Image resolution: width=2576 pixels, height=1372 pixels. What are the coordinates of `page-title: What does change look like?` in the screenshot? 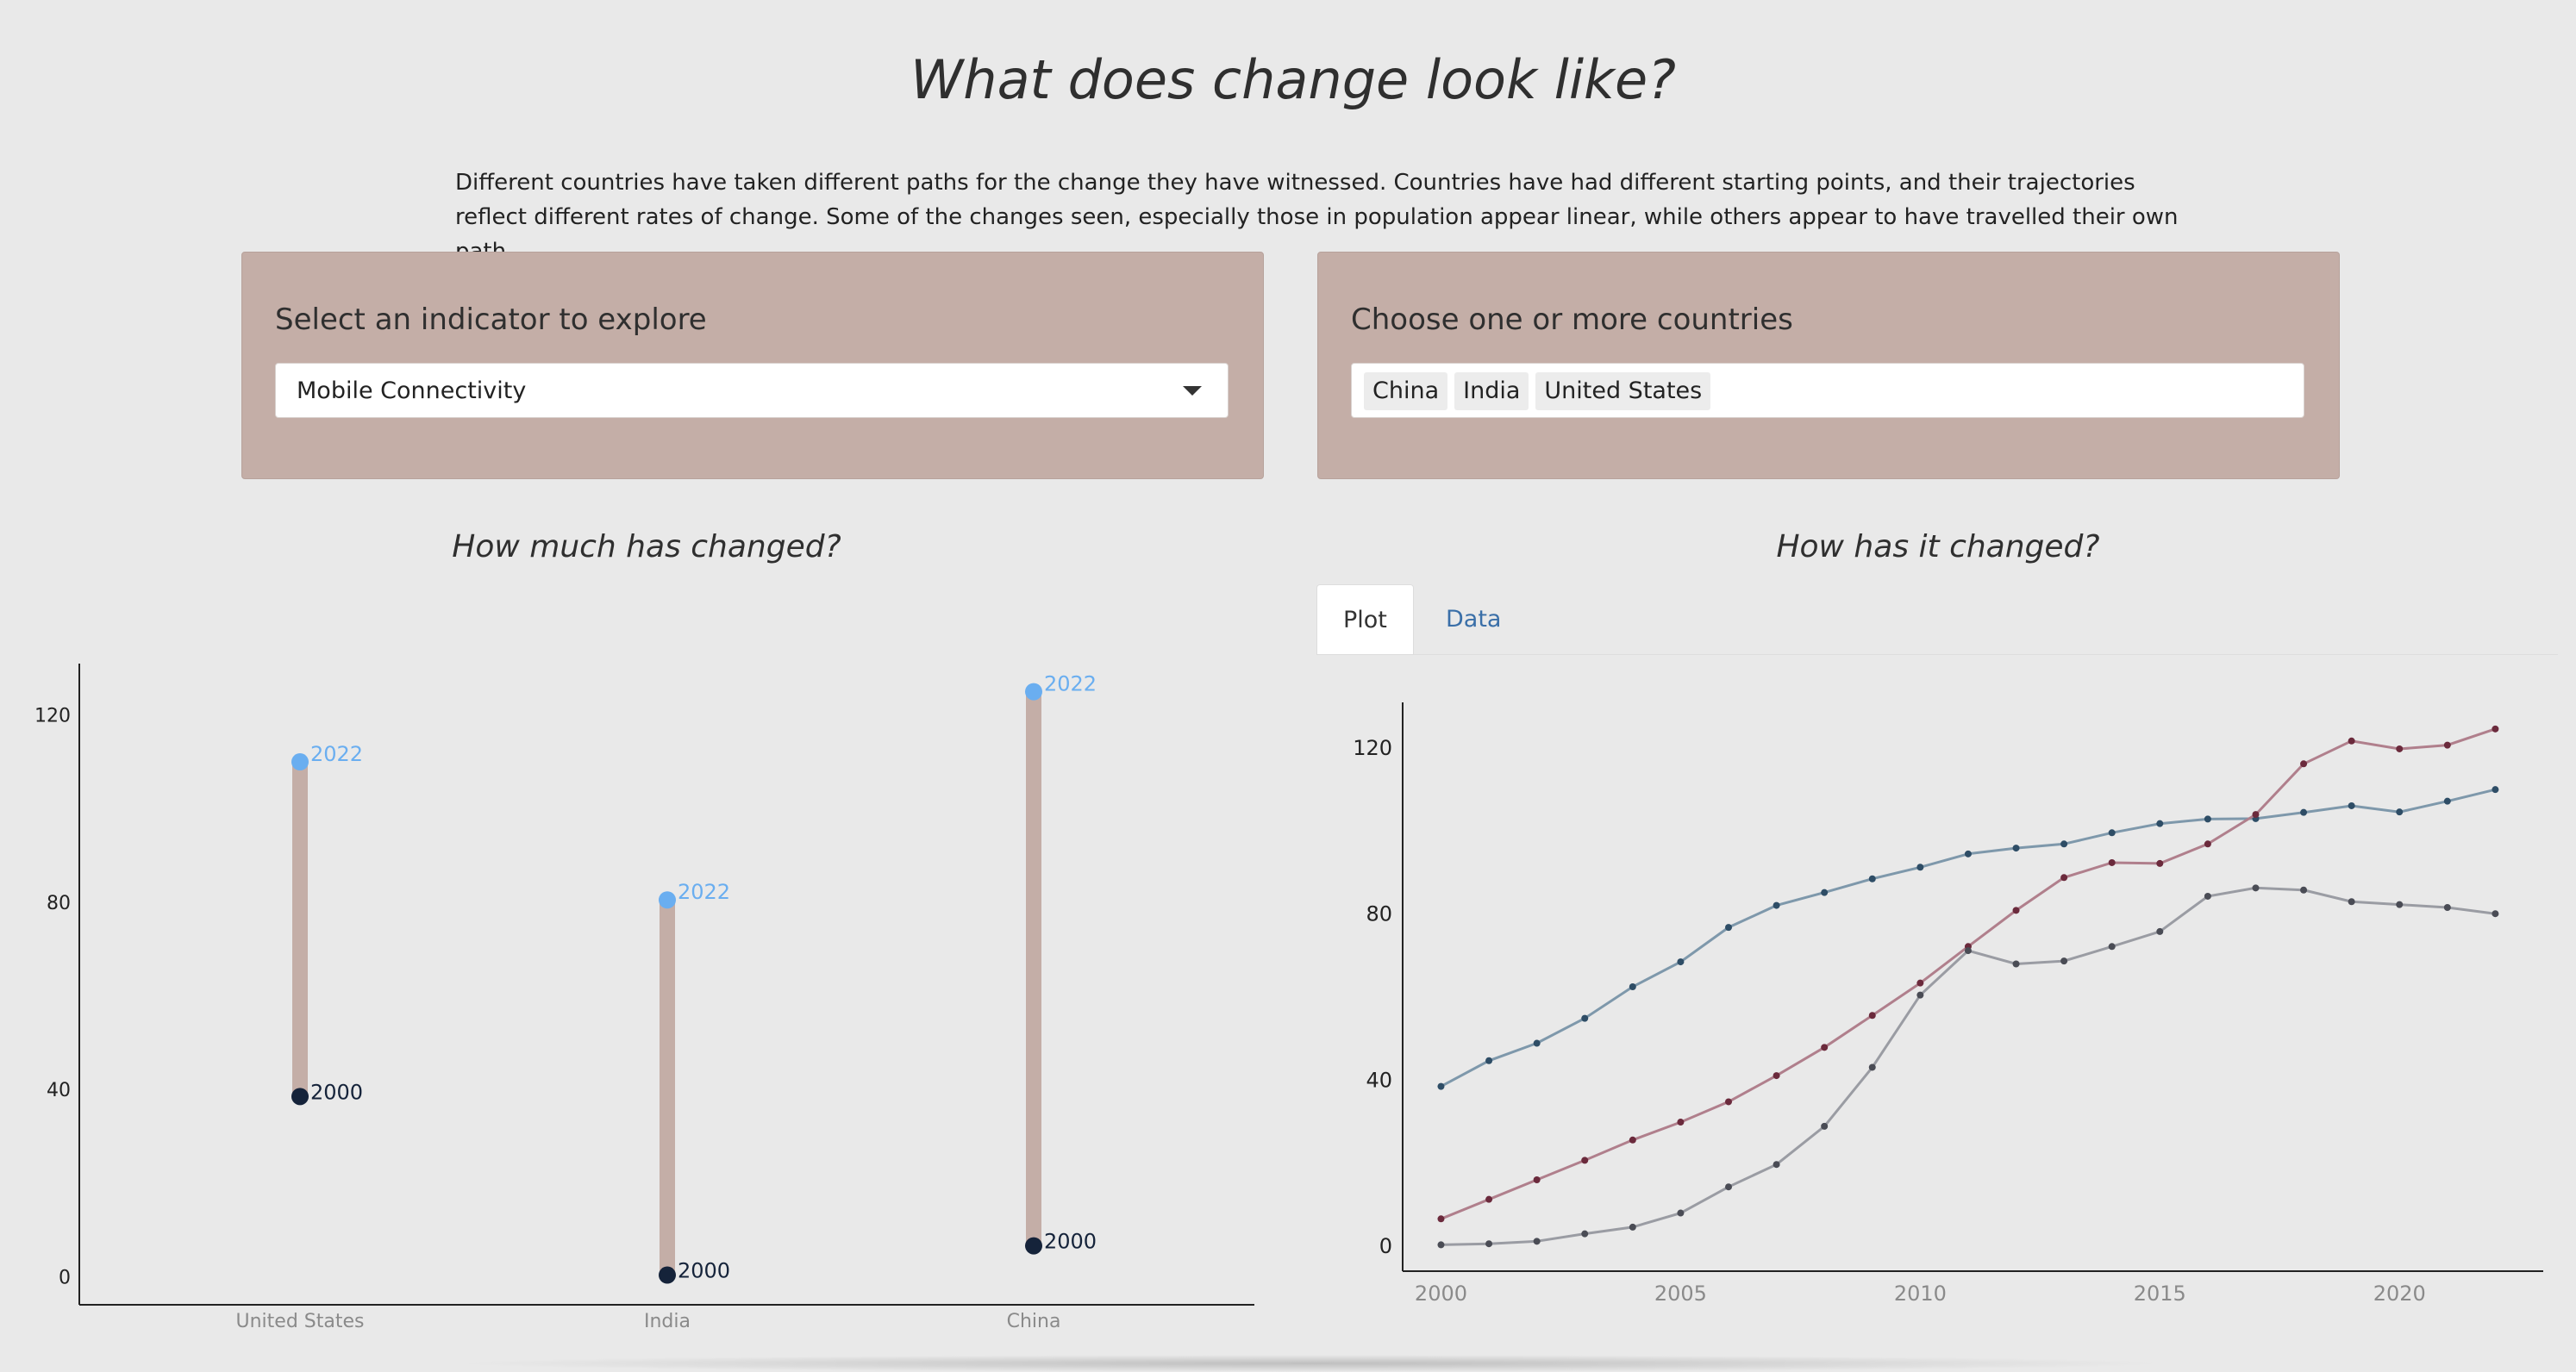 It's located at (1293, 79).